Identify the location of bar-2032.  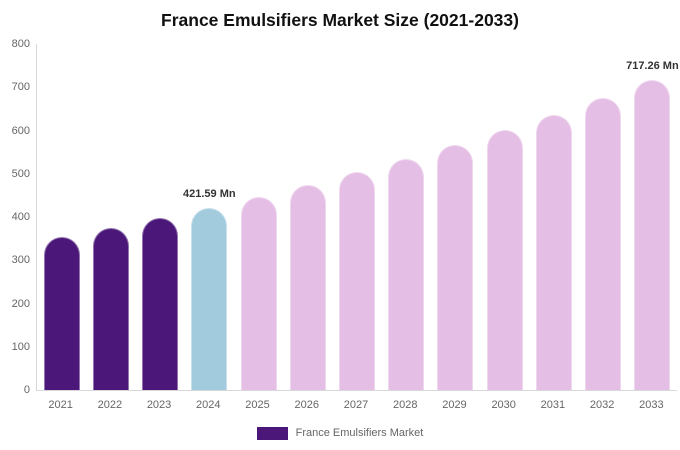
(603, 243).